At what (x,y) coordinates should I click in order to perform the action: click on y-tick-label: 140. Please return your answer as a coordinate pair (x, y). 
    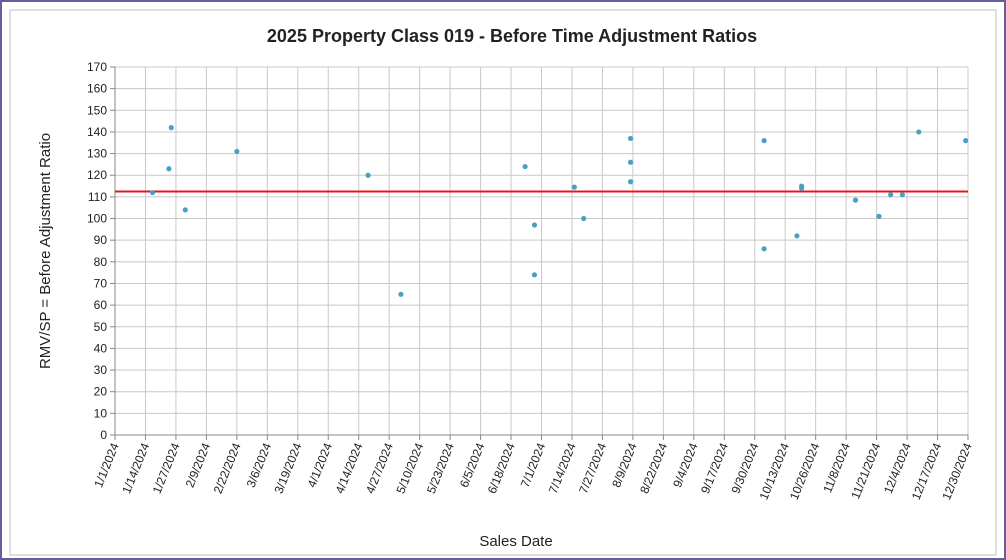
    Looking at the image, I should click on (97, 132).